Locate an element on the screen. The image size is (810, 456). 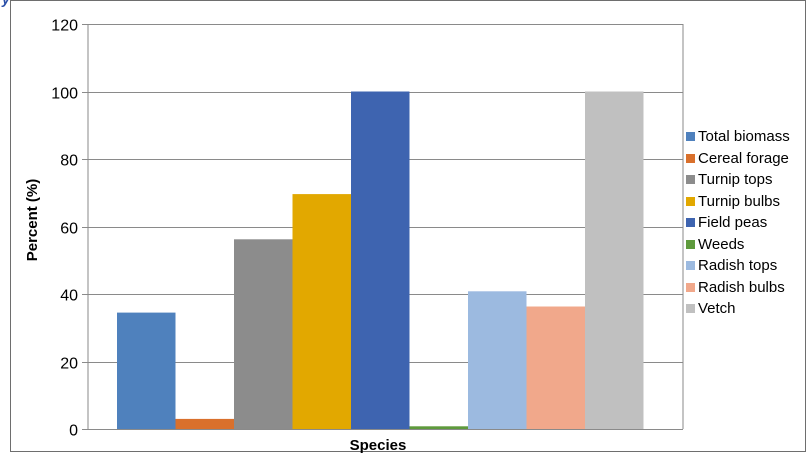
bar-turnip-tops is located at coordinates (263, 334).